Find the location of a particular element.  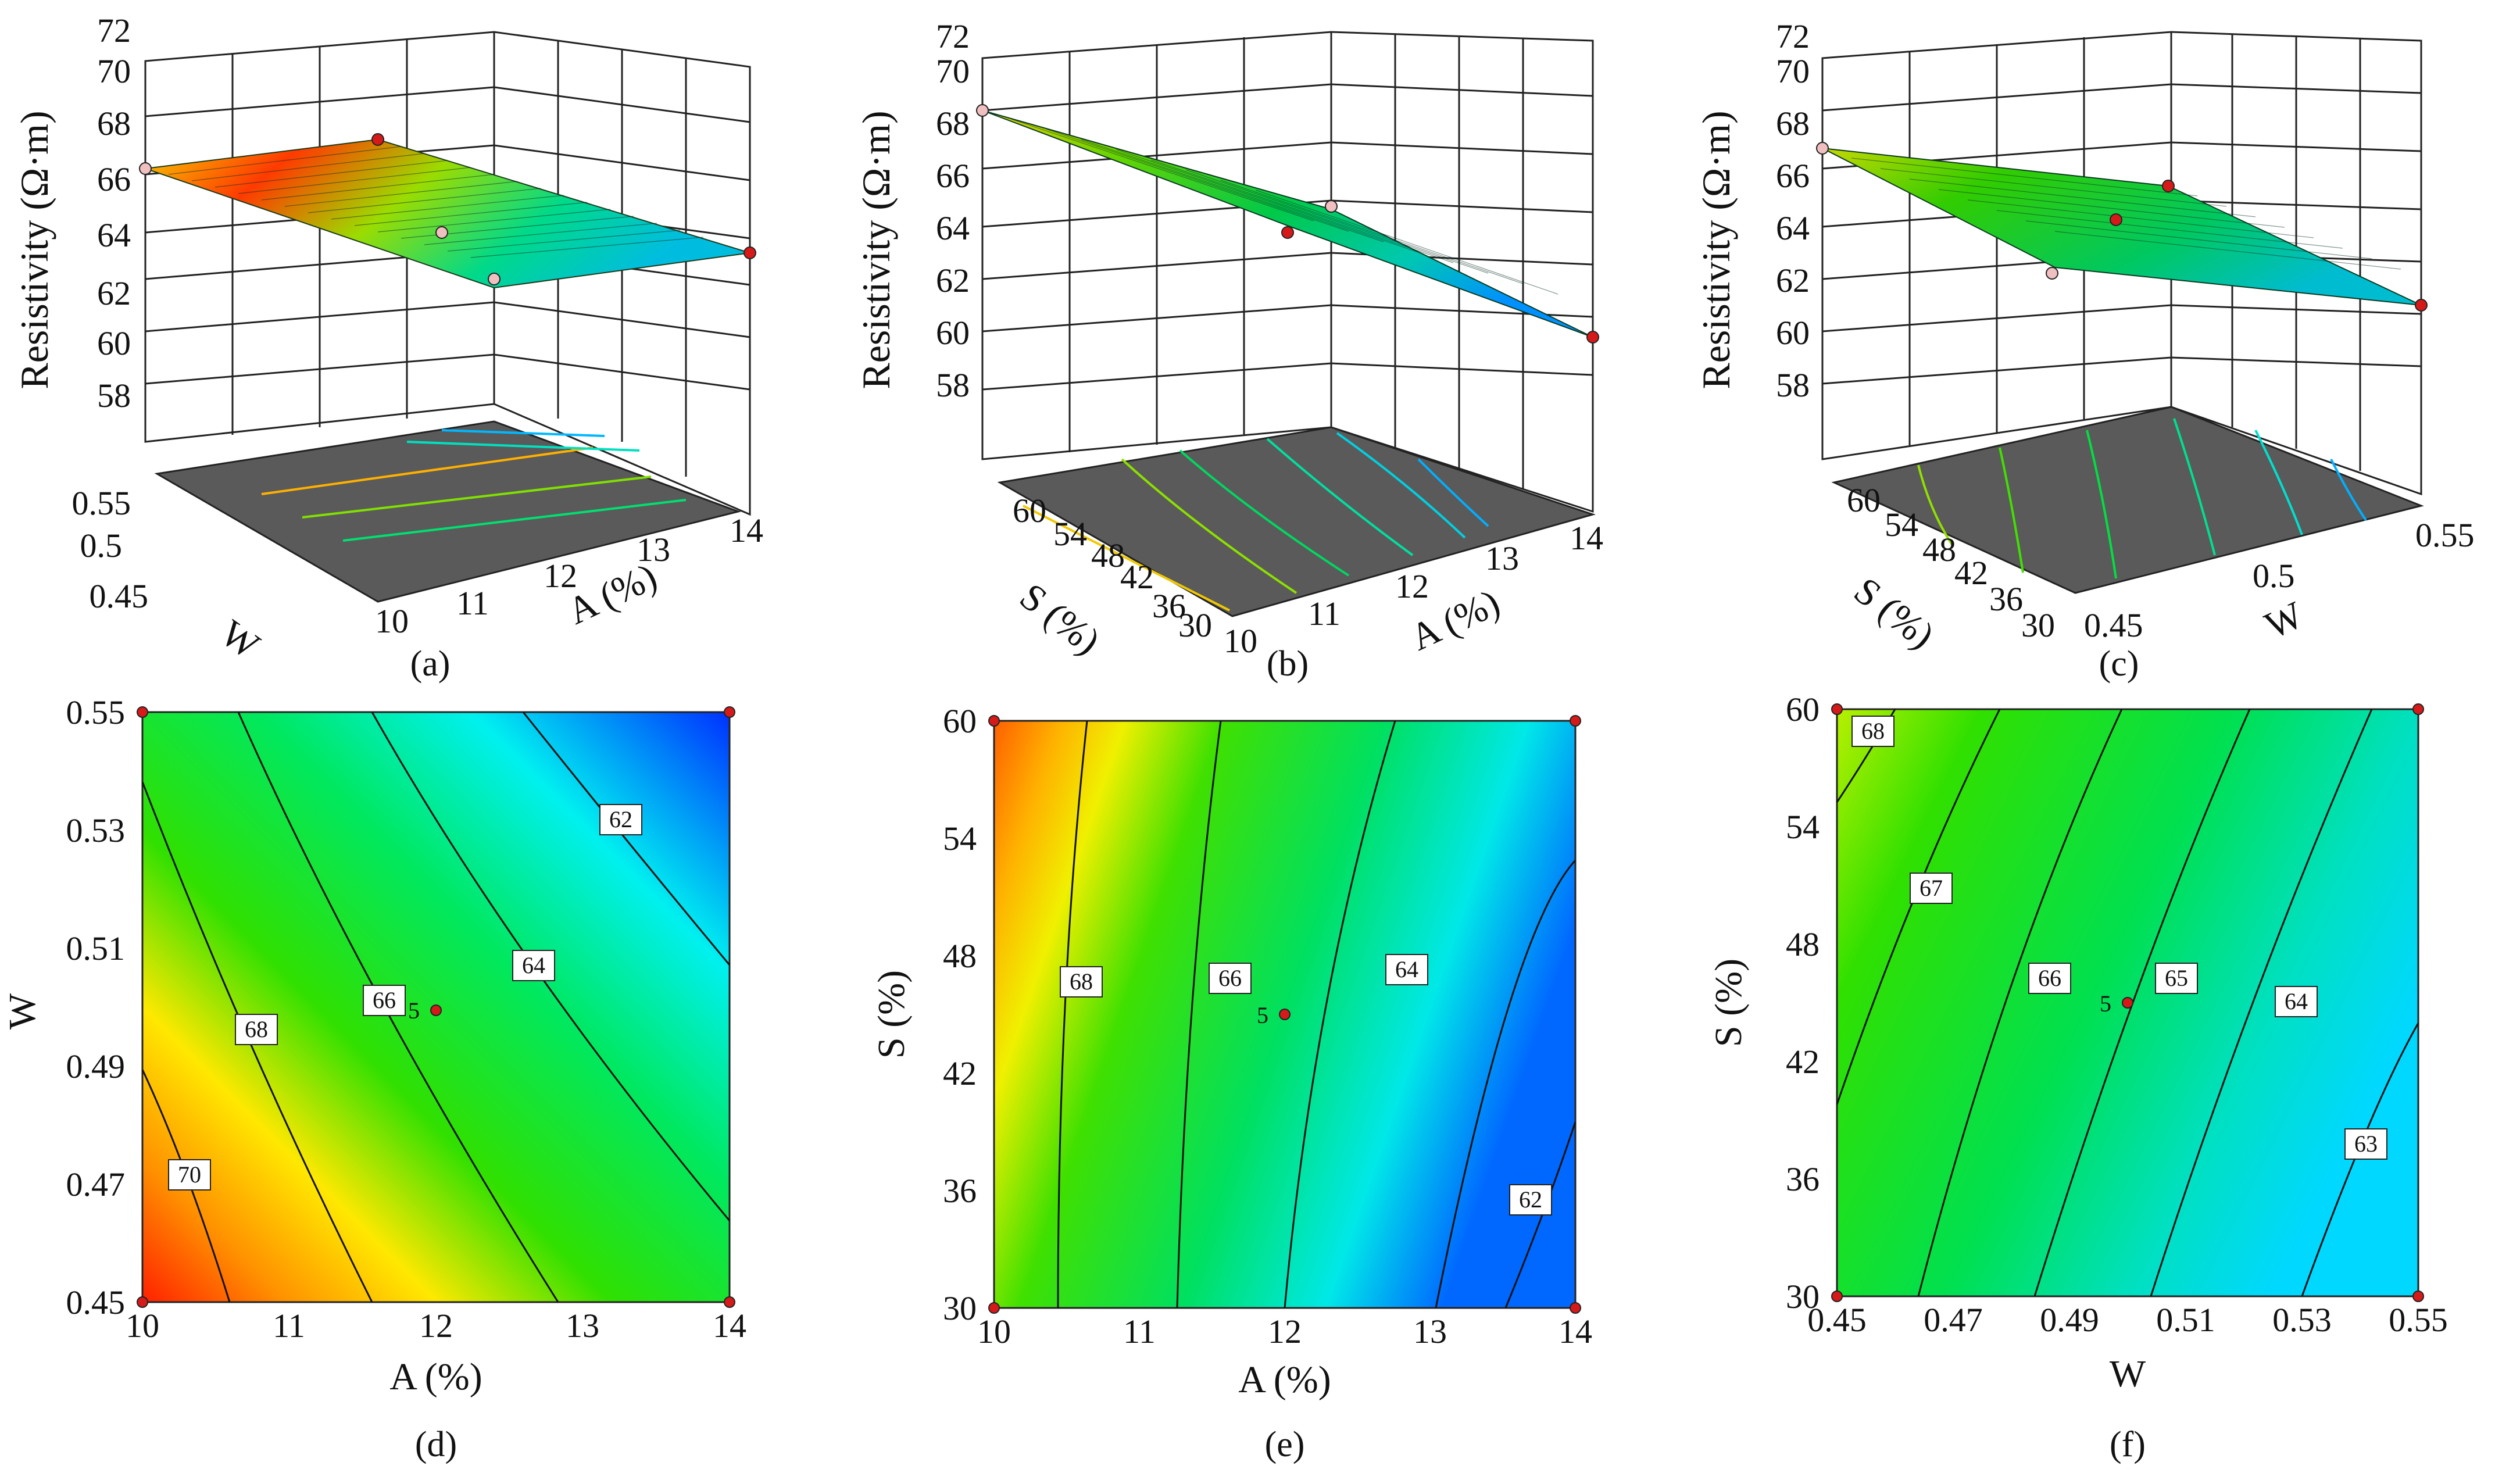

tick-label: 0.53 is located at coordinates (96, 830).